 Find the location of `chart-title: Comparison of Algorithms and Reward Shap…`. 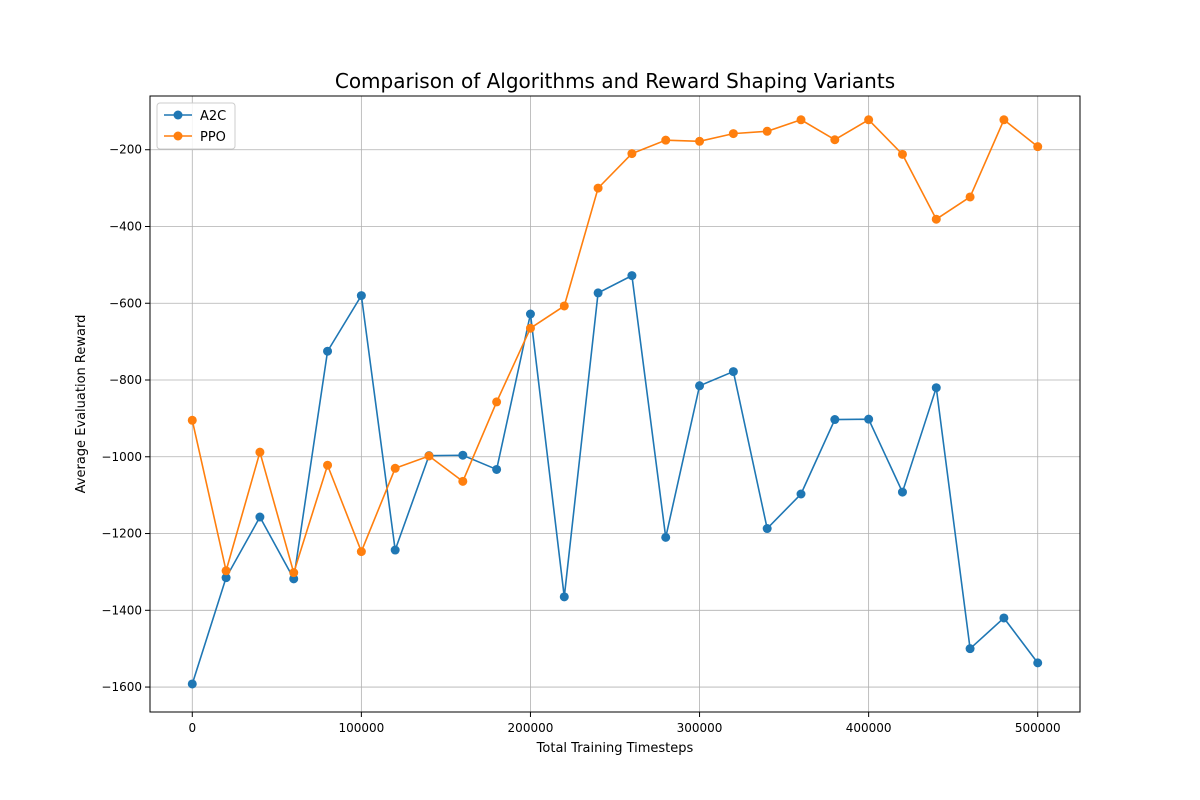

chart-title: Comparison of Algorithms and Reward Shap… is located at coordinates (615, 81).